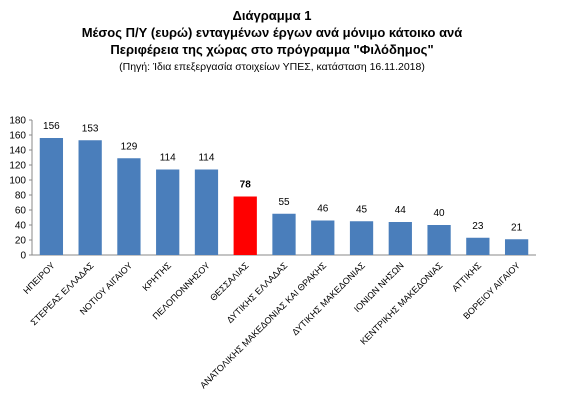 The width and height of the screenshot is (586, 420). I want to click on y-tick-label: 140, so click(17, 151).